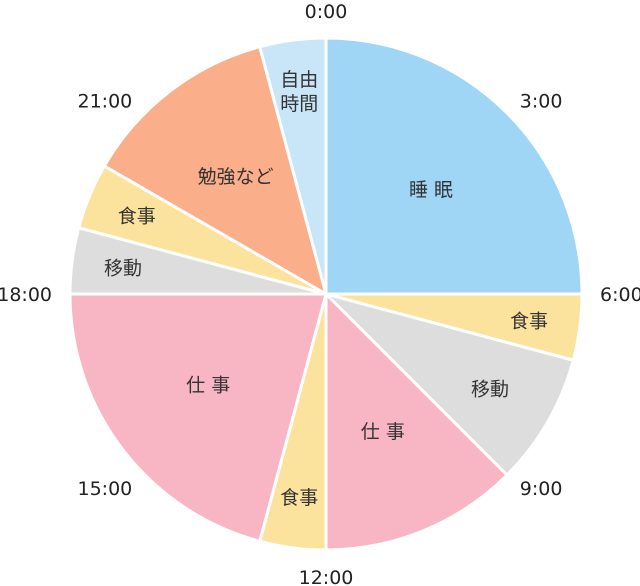 Image resolution: width=640 pixels, height=586 pixels. I want to click on hour-label: 12:00, so click(326, 576).